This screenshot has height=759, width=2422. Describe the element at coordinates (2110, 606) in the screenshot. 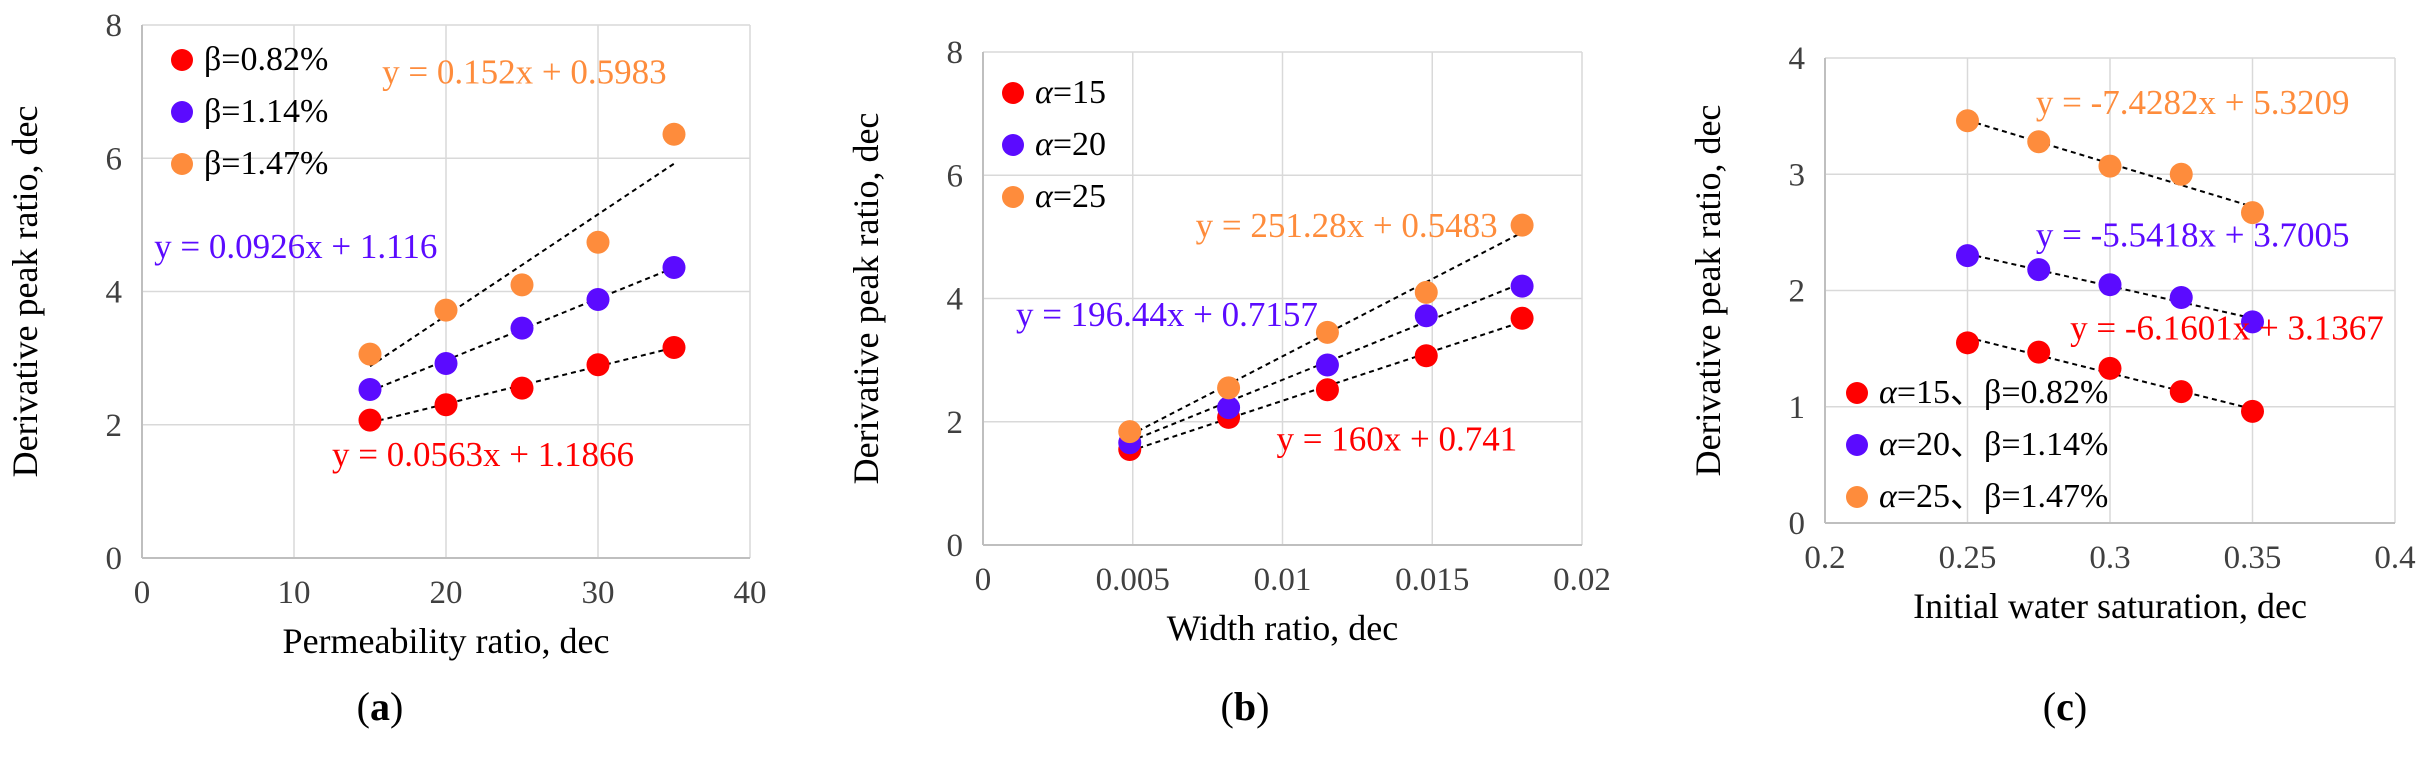

I see `x-axis-title: Initial water saturation, dec` at that location.